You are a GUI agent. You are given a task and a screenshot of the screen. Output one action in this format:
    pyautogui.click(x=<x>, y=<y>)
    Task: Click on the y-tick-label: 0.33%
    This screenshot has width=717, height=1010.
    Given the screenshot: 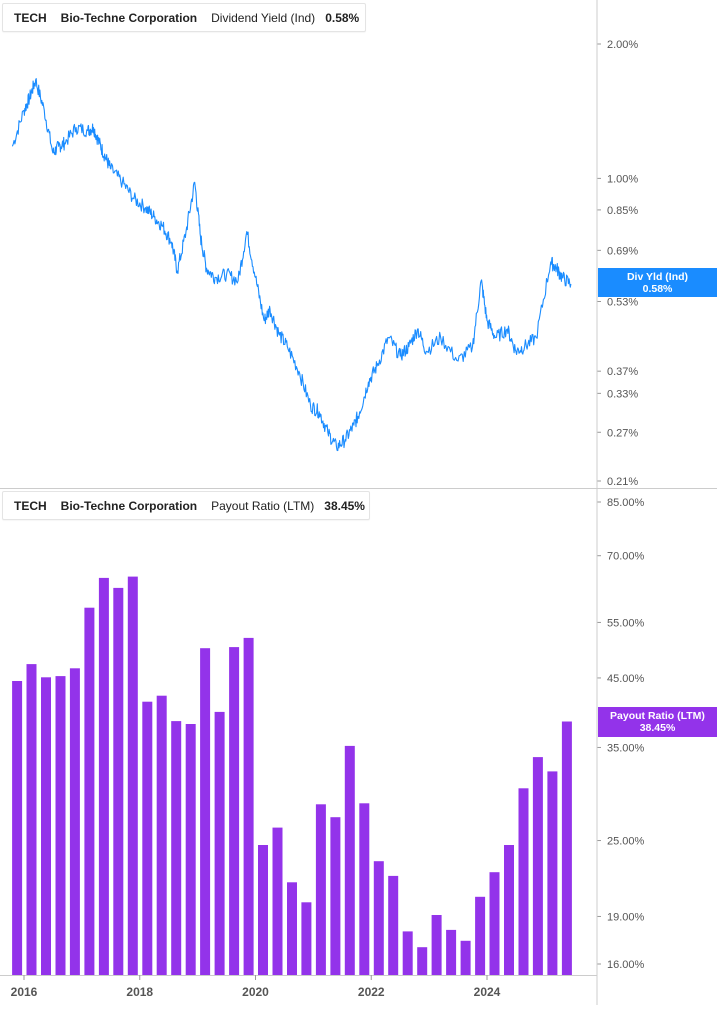 What is the action you would take?
    pyautogui.click(x=622, y=394)
    